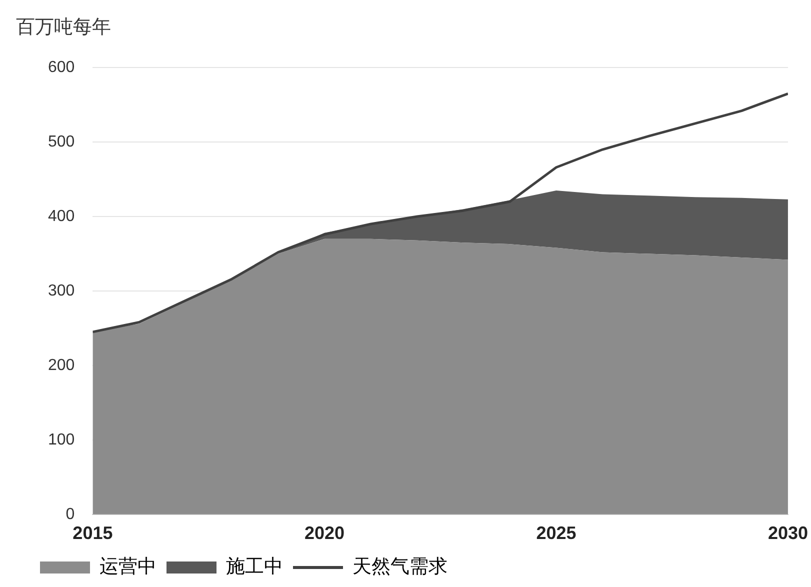  I want to click on y-tick-label: 400, so click(61, 216).